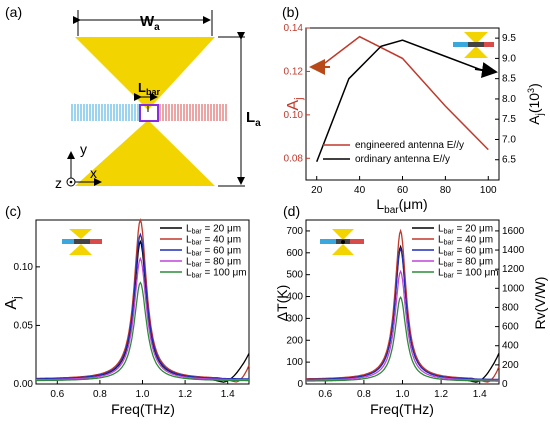 This screenshot has height=430, width=550. I want to click on panel-b-label: (b), so click(290, 12).